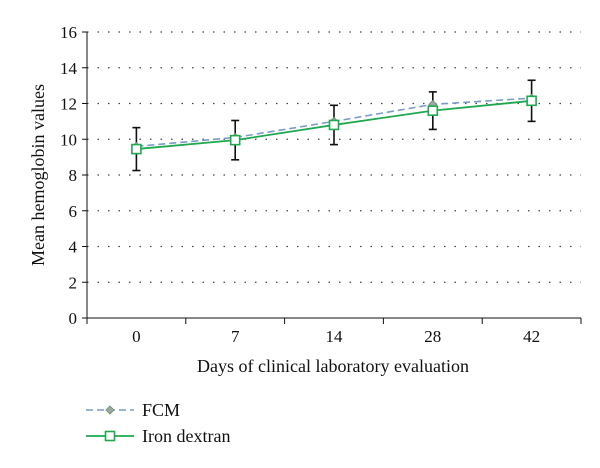 The image size is (600, 468). What do you see at coordinates (73, 282) in the screenshot?
I see `y-tick-label: 2` at bounding box center [73, 282].